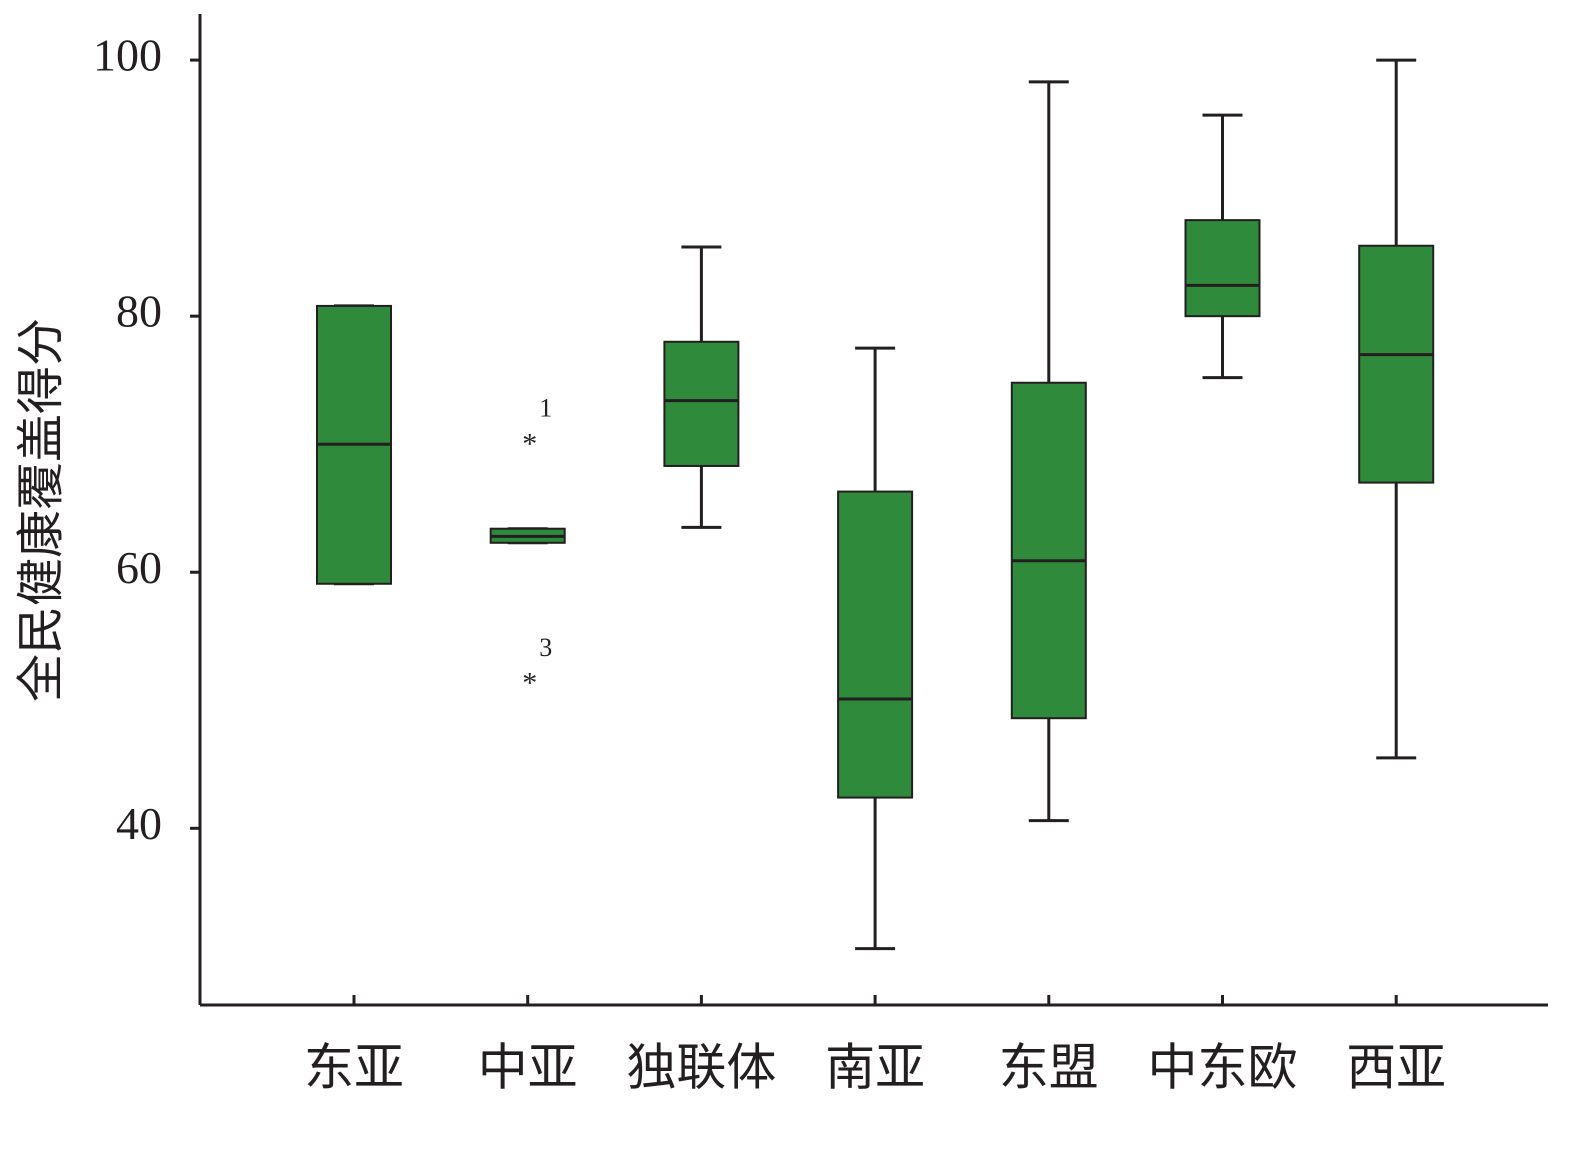 This screenshot has height=1169, width=1578. I want to click on y-tick-label: 40, so click(139, 823).